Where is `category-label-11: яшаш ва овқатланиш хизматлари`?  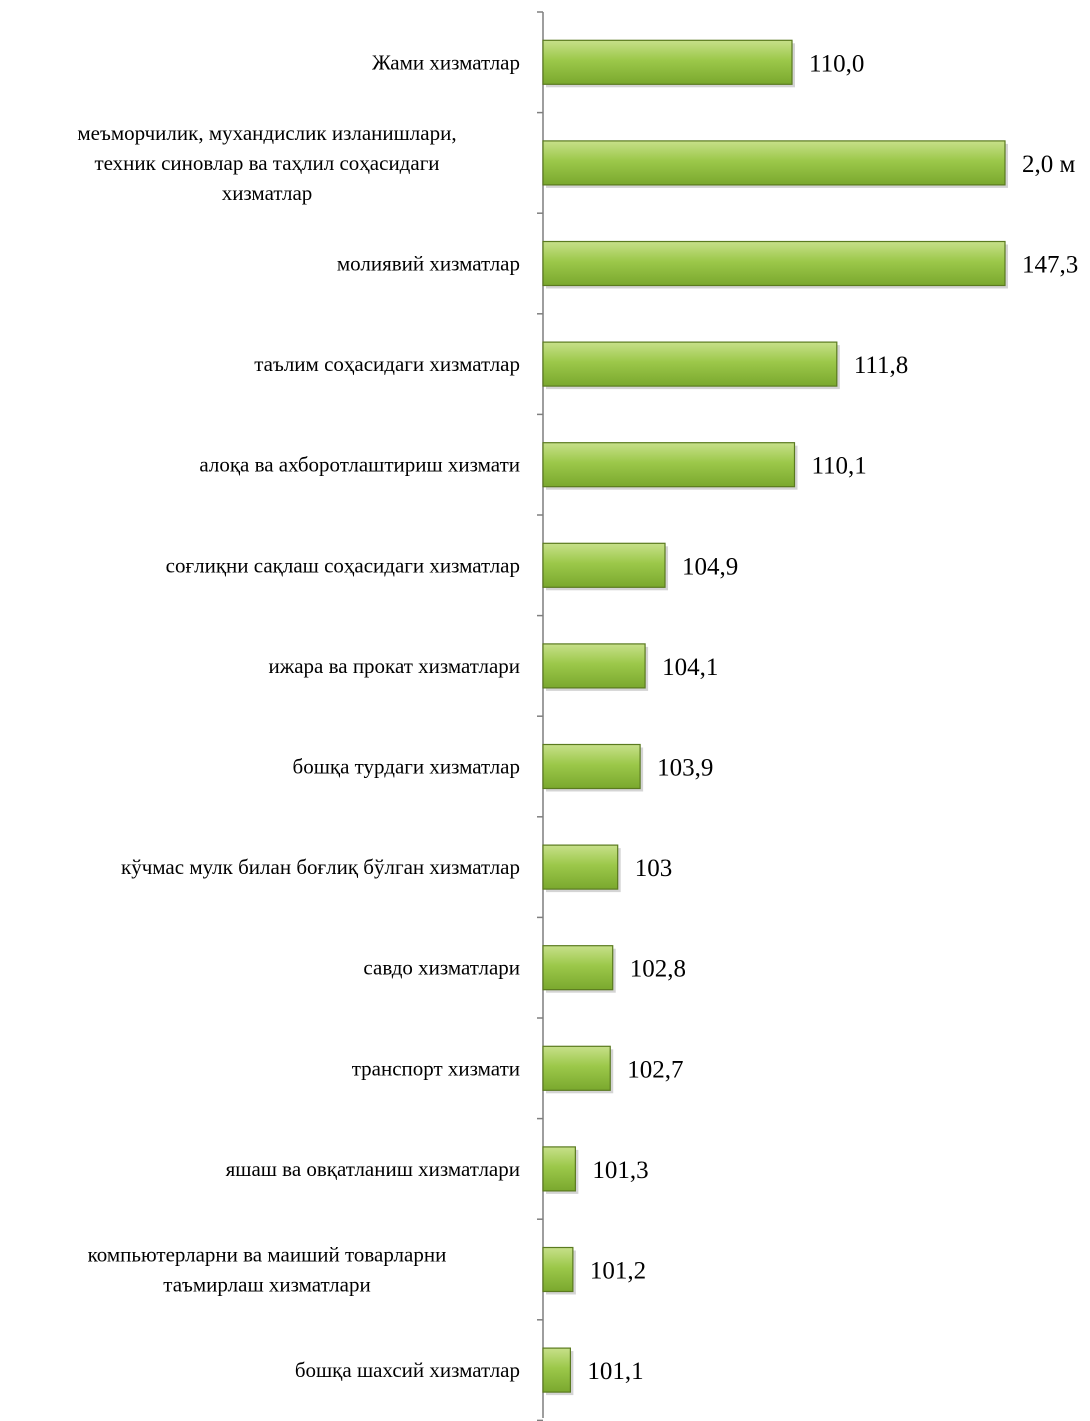 category-label-11: яшаш ва овқатланиш хизматлари is located at coordinates (373, 1169).